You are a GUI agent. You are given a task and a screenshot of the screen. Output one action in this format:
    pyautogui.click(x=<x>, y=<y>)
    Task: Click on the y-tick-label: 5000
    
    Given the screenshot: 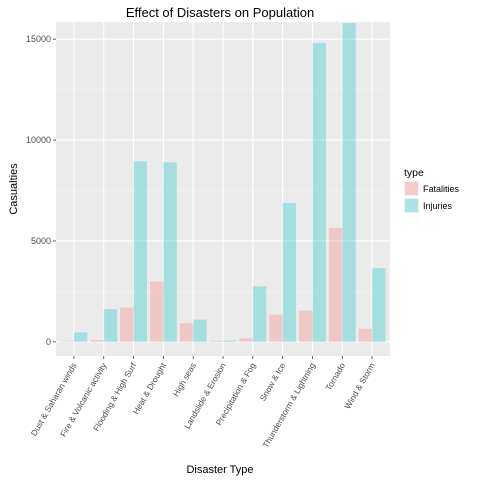 What is the action you would take?
    pyautogui.click(x=41, y=241)
    